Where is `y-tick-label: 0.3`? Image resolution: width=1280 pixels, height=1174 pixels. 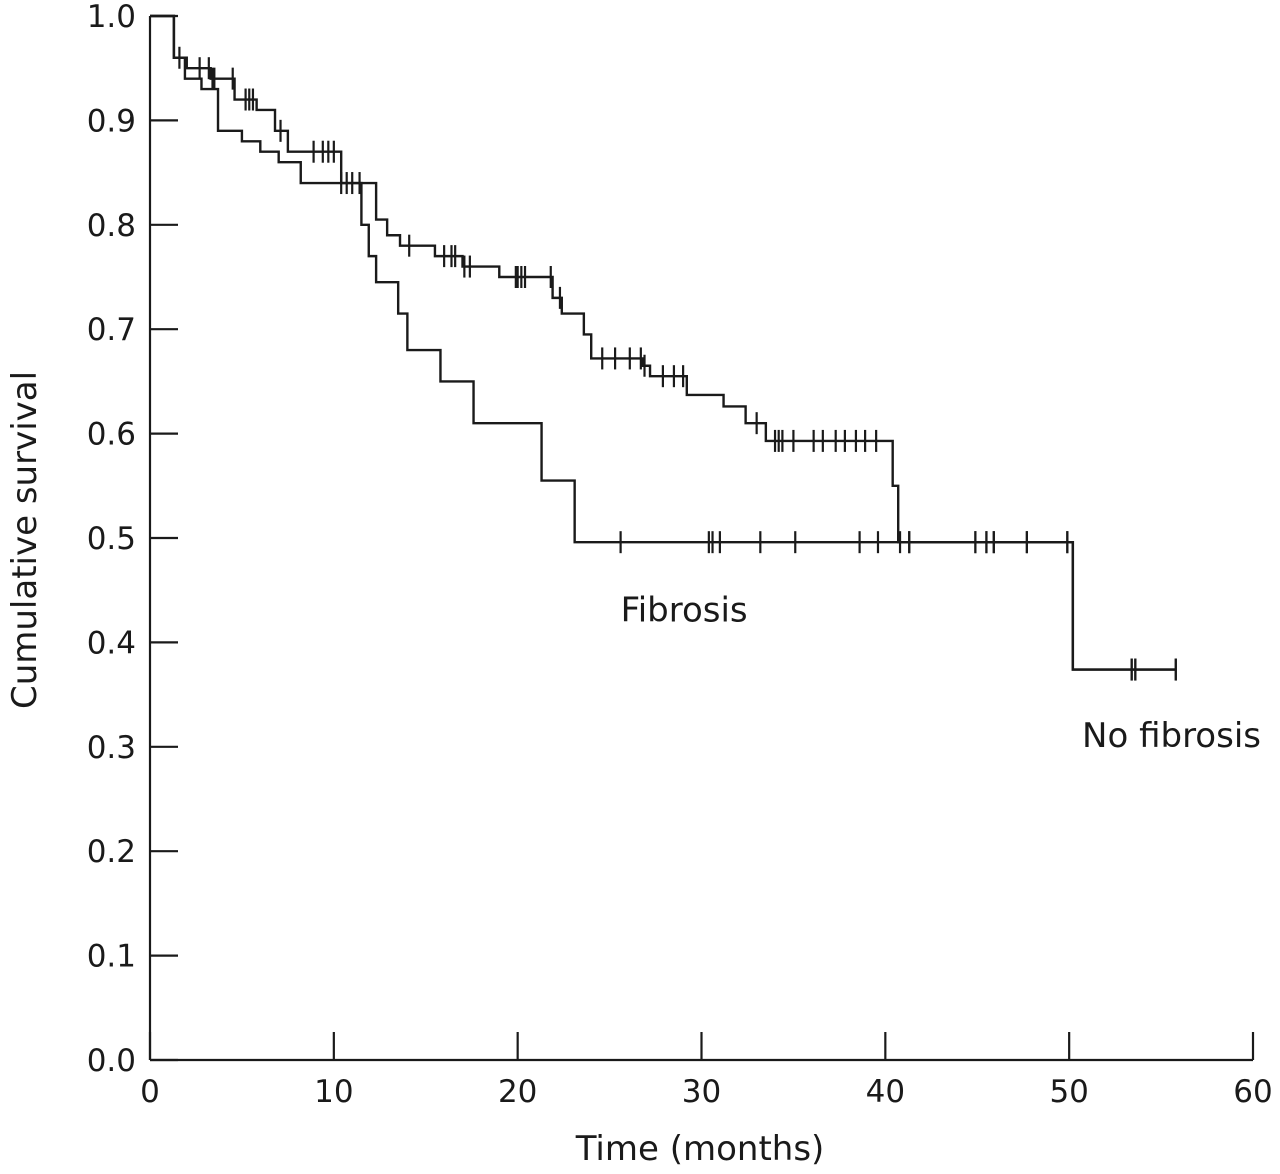
y-tick-label: 0.3 is located at coordinates (111, 748).